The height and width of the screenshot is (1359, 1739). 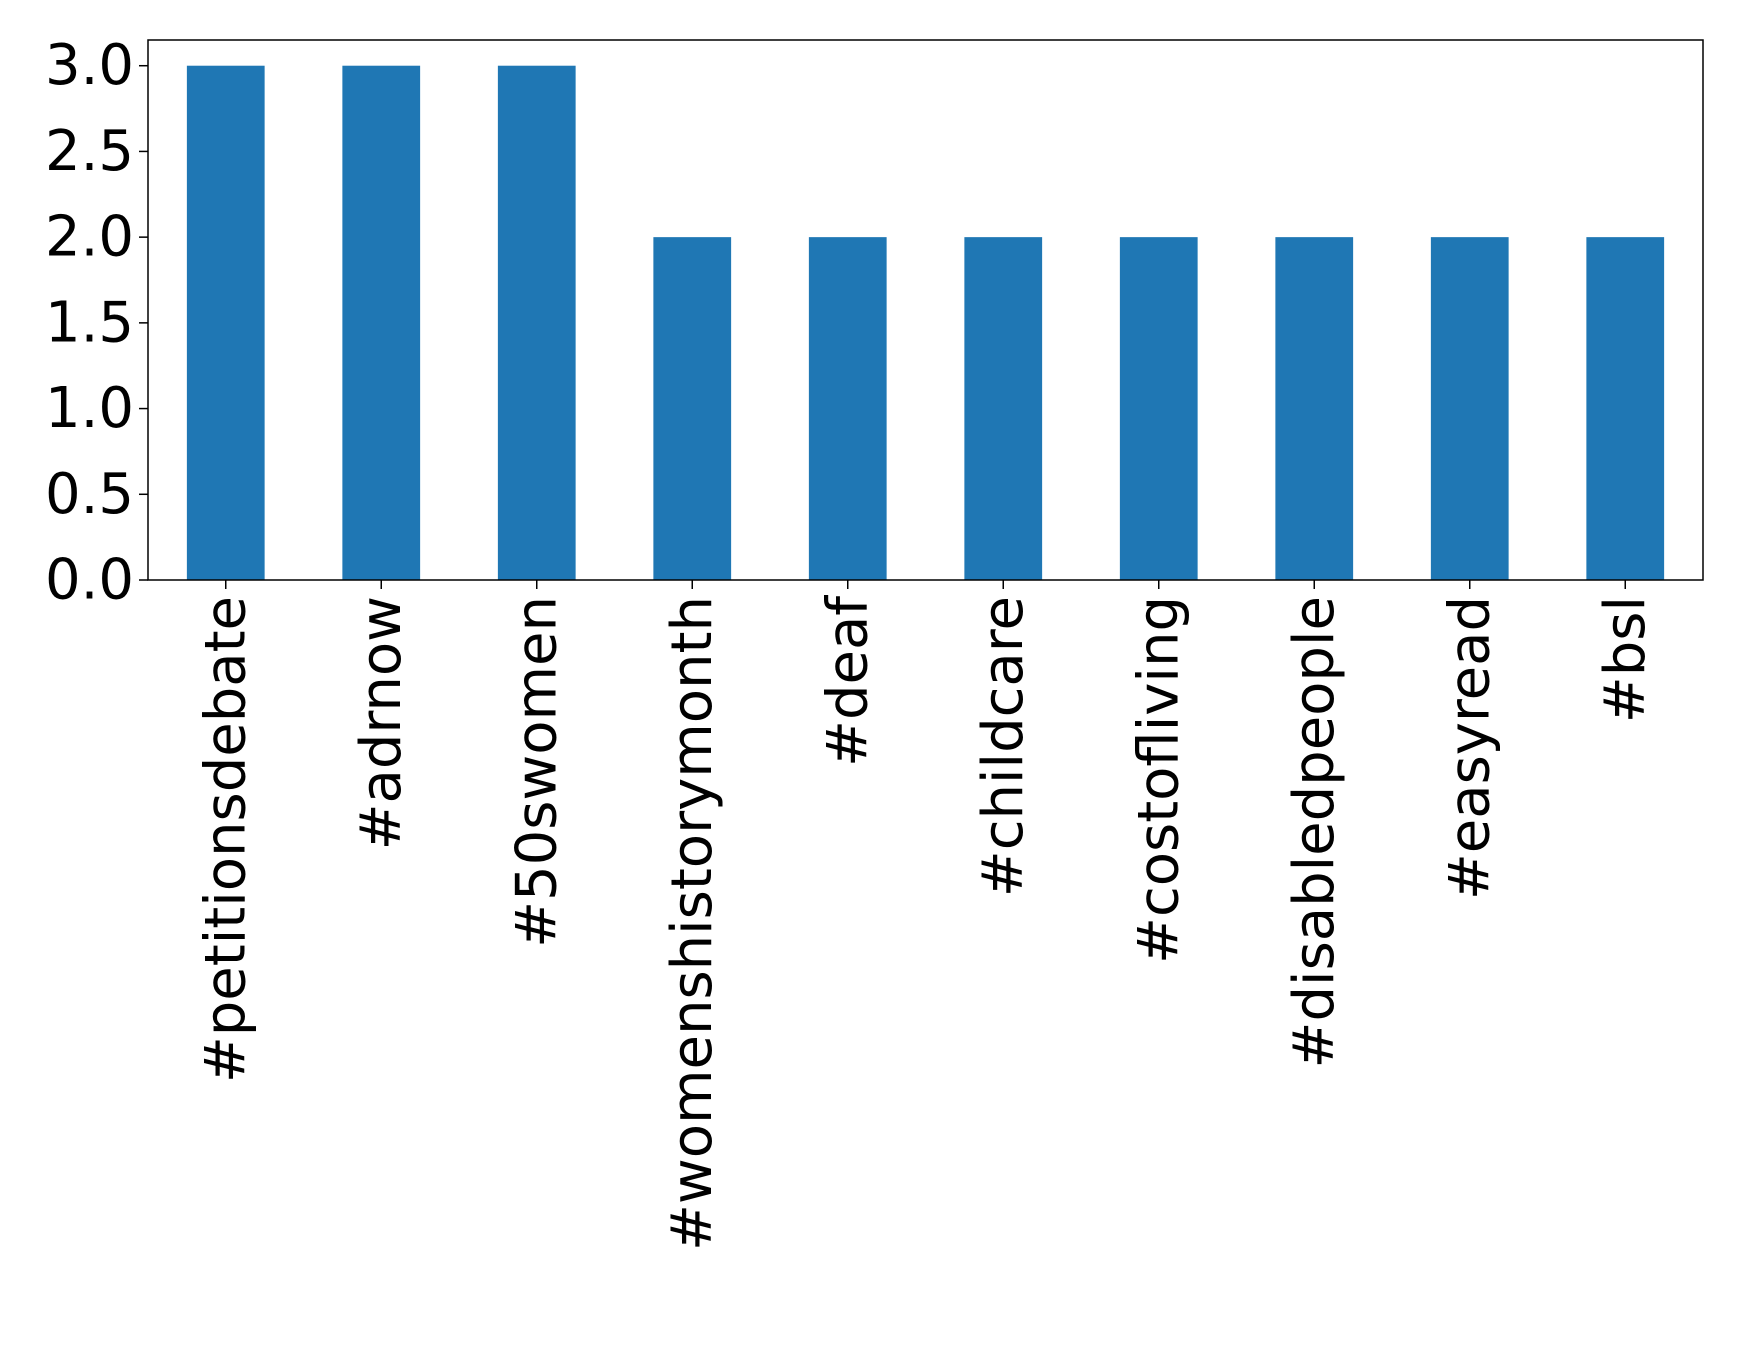 I want to click on y-tick-label: 1.5, so click(x=89, y=322).